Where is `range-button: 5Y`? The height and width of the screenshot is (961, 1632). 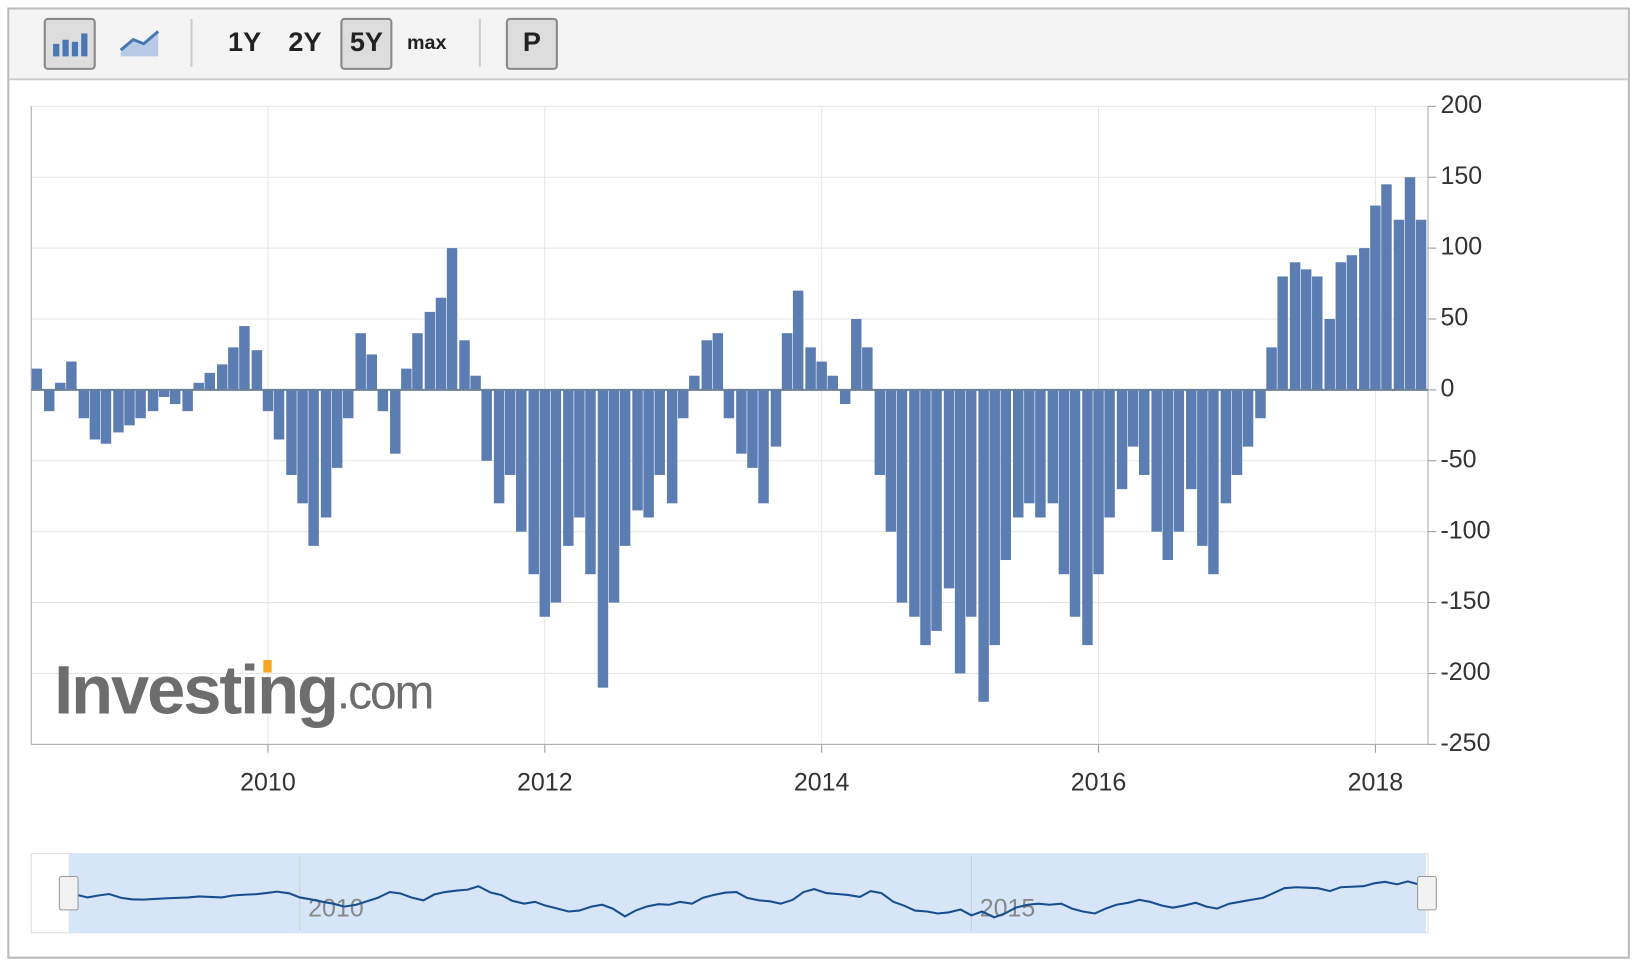
range-button: 5Y is located at coordinates (366, 42).